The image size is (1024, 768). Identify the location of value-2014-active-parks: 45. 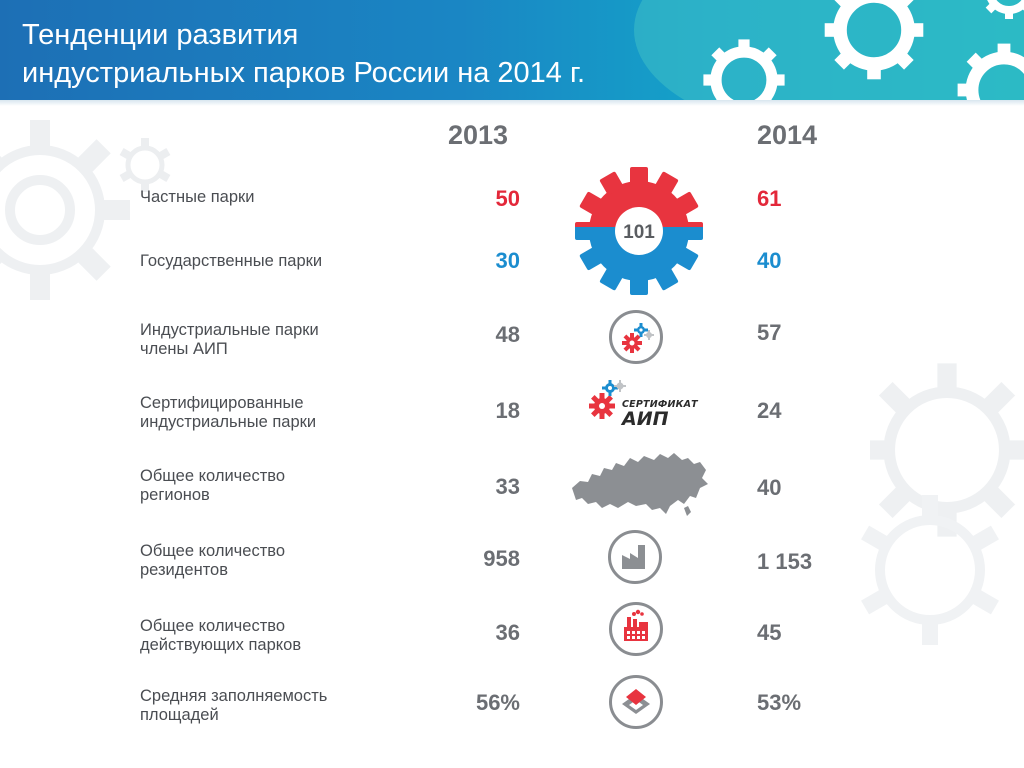
(769, 632).